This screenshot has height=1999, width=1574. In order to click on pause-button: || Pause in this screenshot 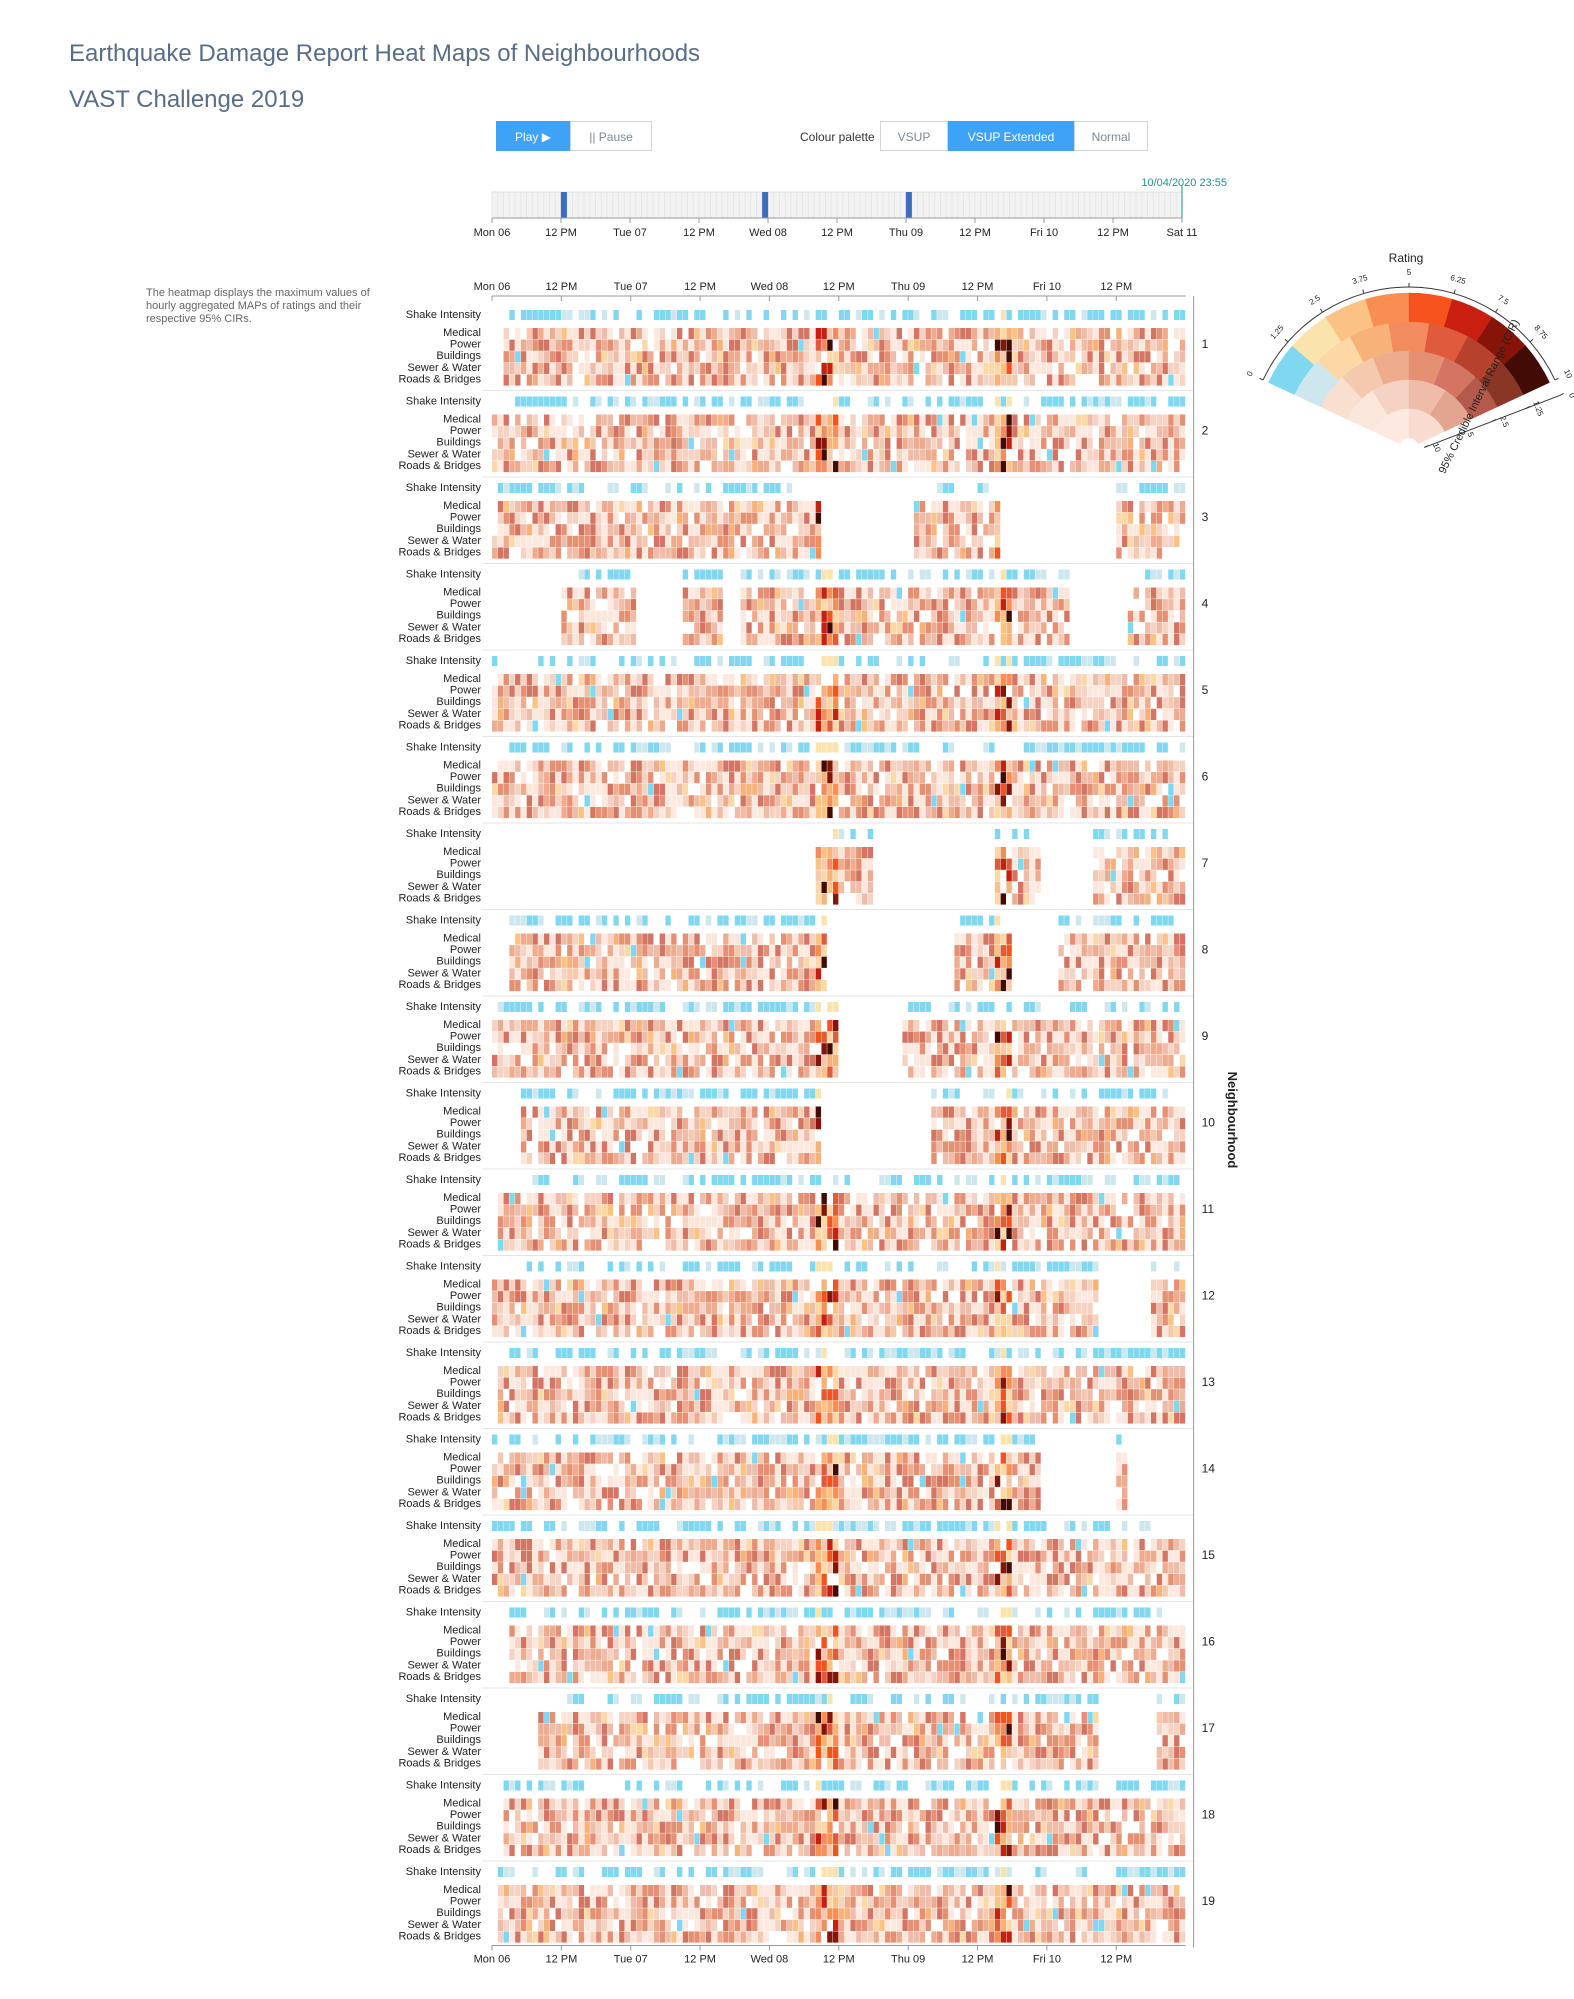, I will do `click(611, 136)`.